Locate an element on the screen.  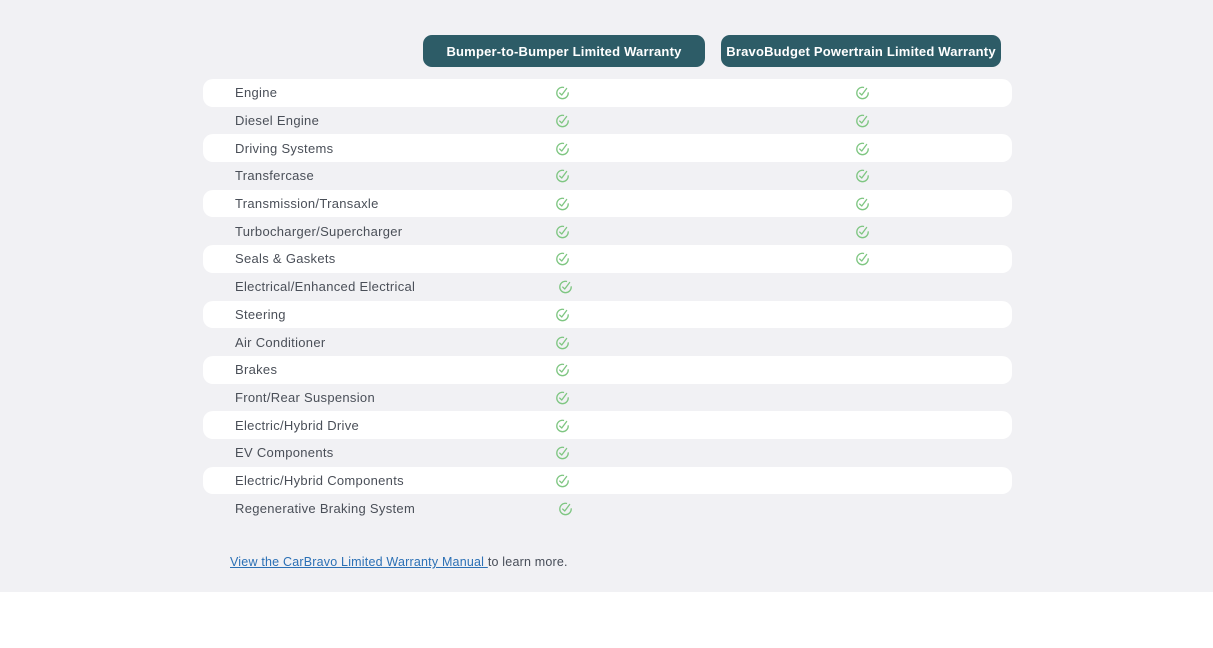
row-label: Turbocharger/Supercharger is located at coordinates (319, 231).